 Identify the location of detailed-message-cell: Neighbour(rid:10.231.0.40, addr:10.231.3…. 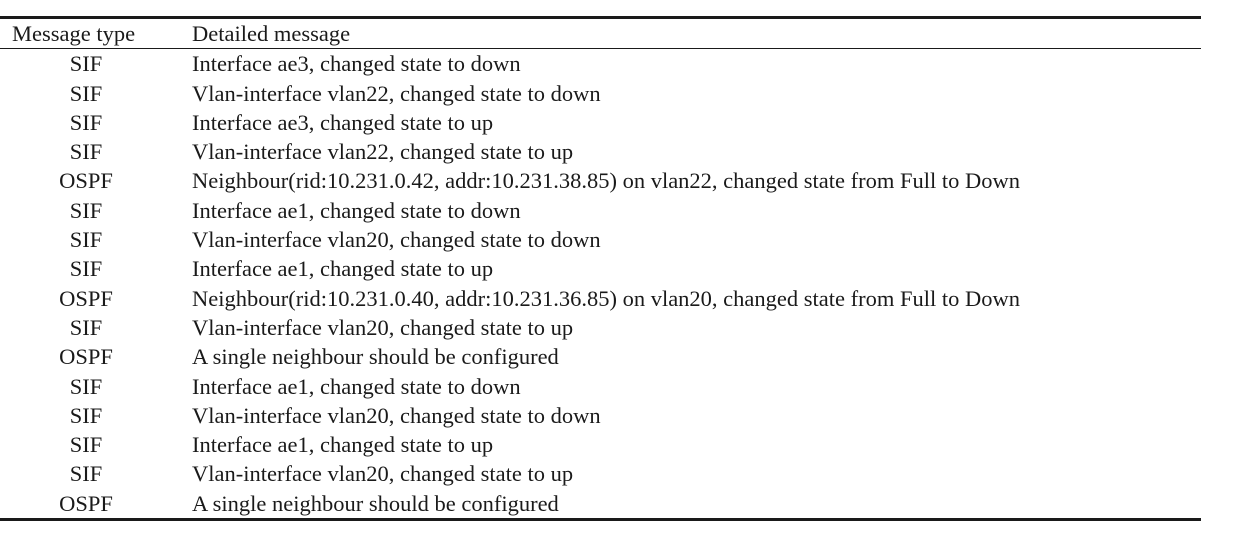
(606, 298).